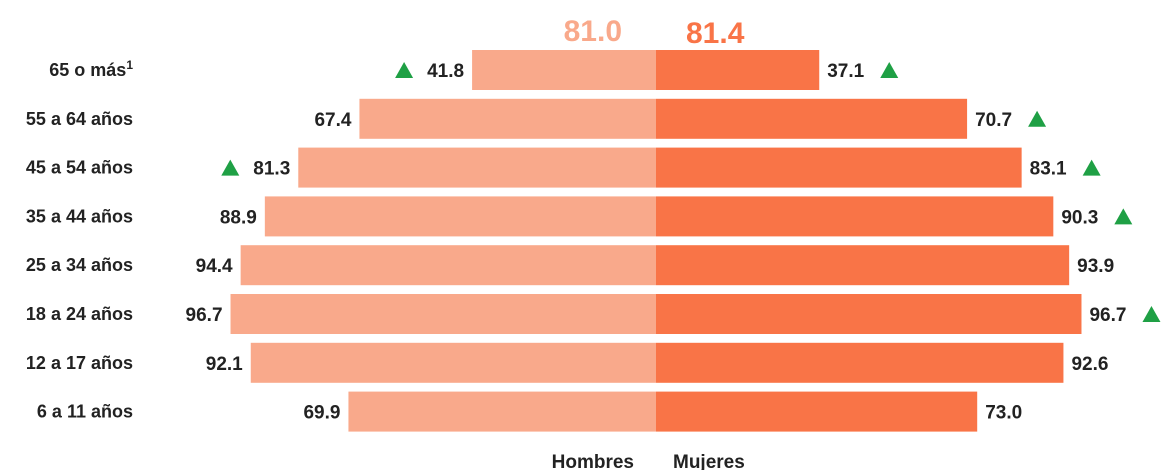 Image resolution: width=1164 pixels, height=470 pixels. Describe the element at coordinates (593, 461) in the screenshot. I see `axis-label-hombres: Hombres` at that location.